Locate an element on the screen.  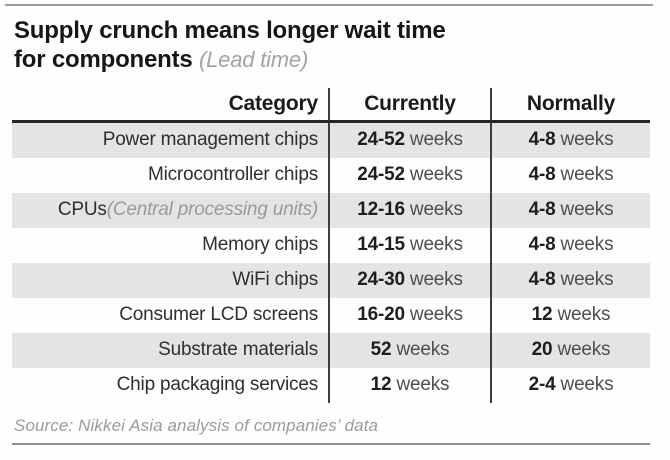
category-label: Chip packaging services is located at coordinates (217, 385).